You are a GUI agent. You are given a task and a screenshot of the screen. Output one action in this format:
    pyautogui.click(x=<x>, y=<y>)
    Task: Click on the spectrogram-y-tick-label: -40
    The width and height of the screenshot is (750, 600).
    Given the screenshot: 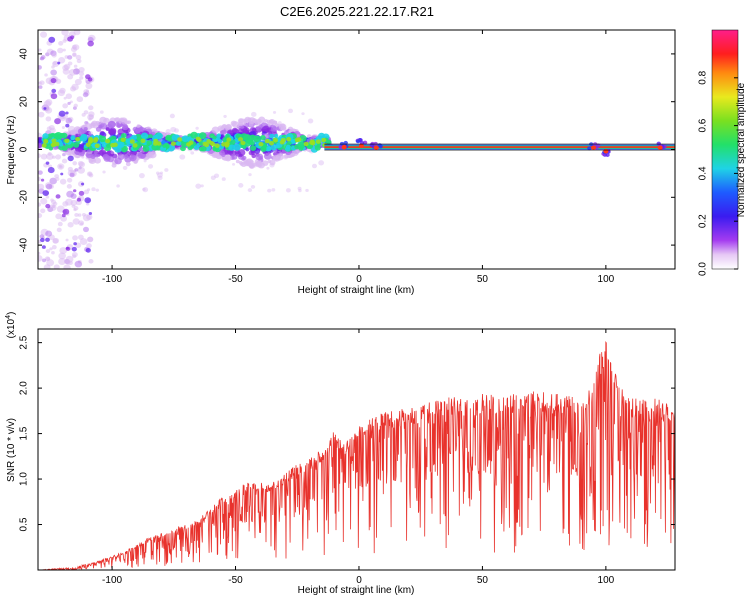 What is the action you would take?
    pyautogui.click(x=24, y=244)
    